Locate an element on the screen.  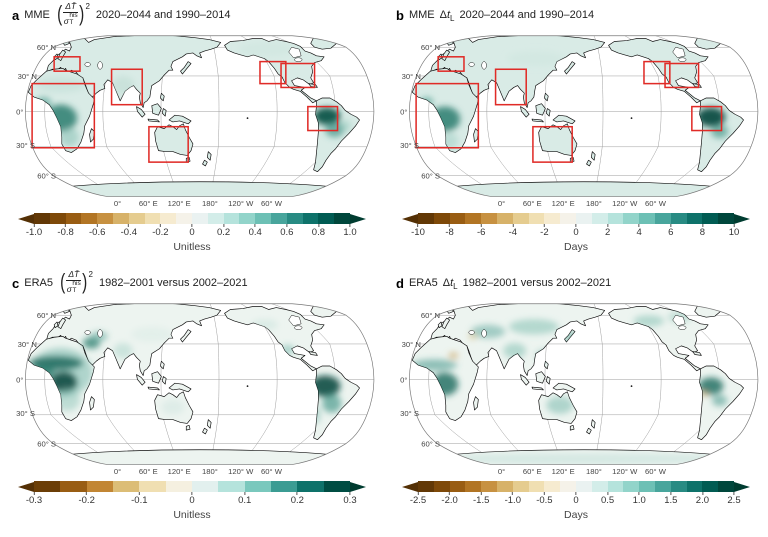
delta: Δ is located at coordinates (443, 15).